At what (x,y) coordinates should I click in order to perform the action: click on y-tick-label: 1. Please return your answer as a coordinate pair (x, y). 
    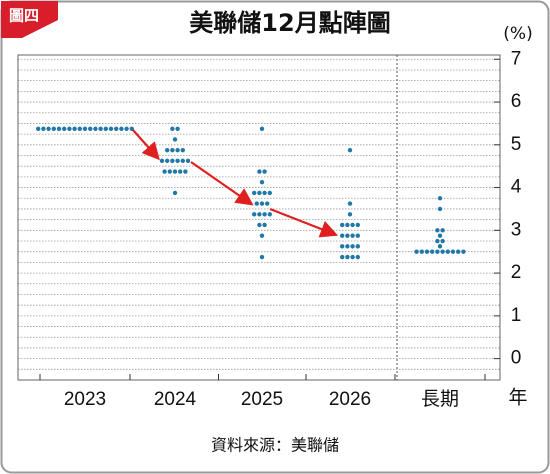
    Looking at the image, I should click on (516, 315).